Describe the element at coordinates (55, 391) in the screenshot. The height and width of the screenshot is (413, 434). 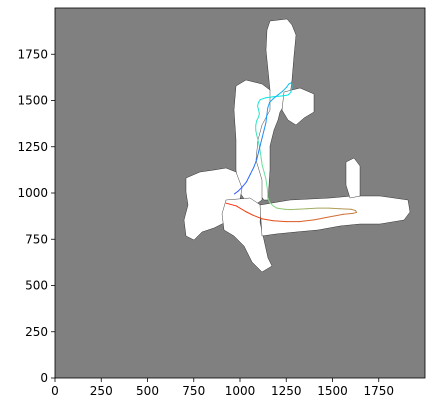
I see `x-tick-label: 0` at that location.